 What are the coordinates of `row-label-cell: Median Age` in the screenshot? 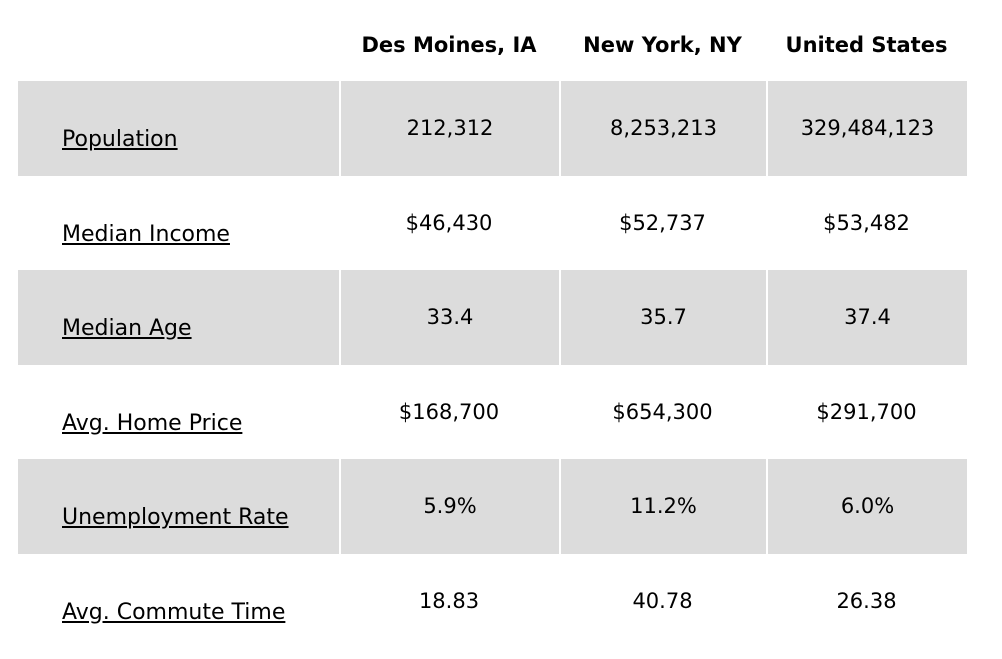 It's located at (178, 317).